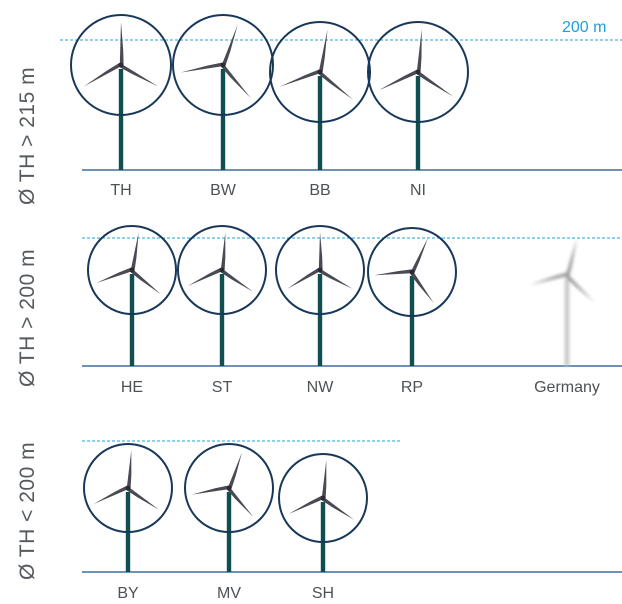  What do you see at coordinates (412, 387) in the screenshot?
I see `turbine-label: RP` at bounding box center [412, 387].